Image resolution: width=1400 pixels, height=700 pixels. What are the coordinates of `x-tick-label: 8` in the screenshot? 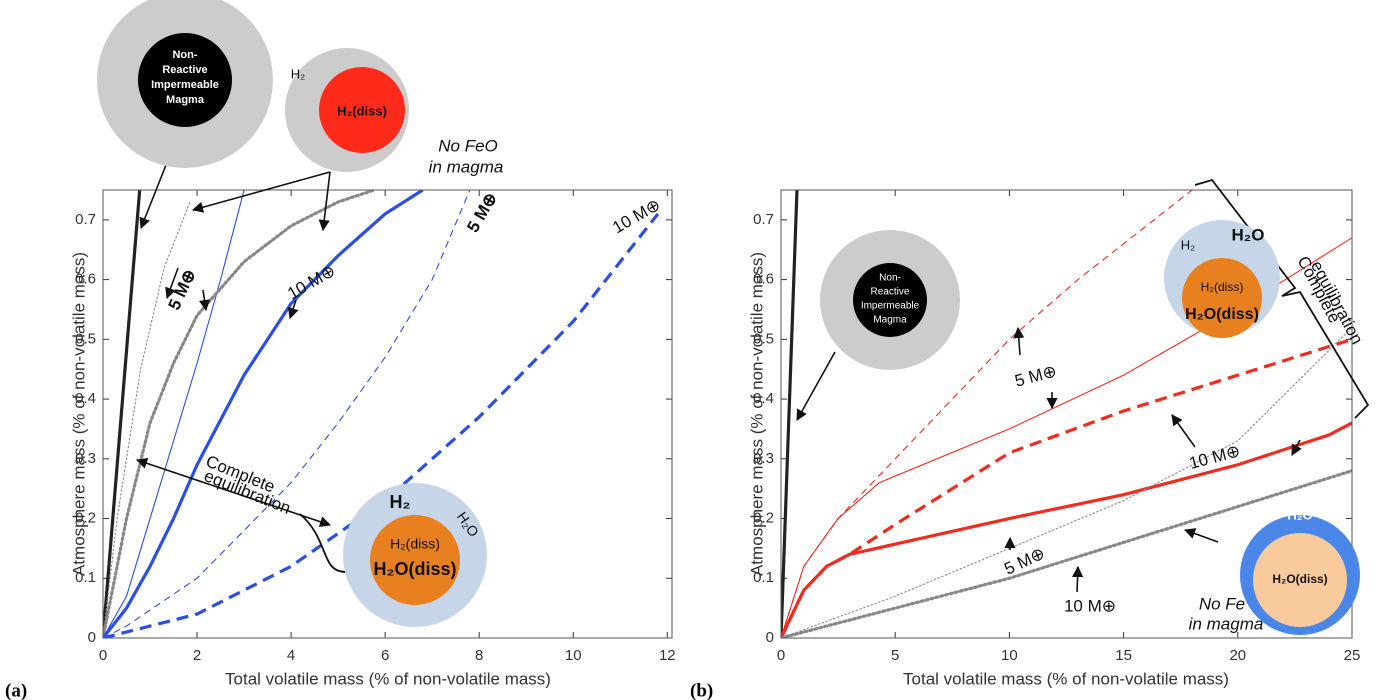 It's located at (479, 655).